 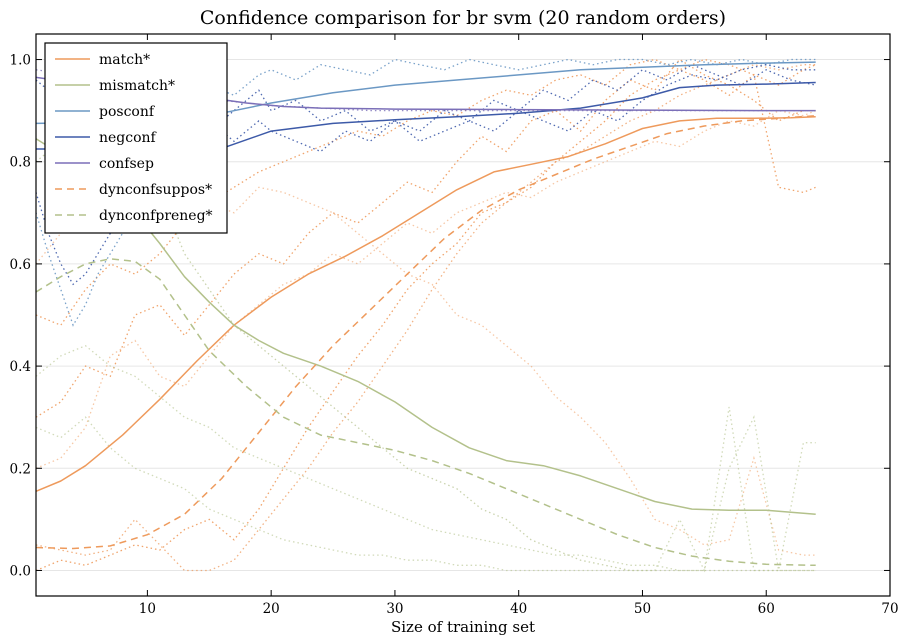 What do you see at coordinates (127, 112) in the screenshot?
I see `legend-label-2: posconf` at bounding box center [127, 112].